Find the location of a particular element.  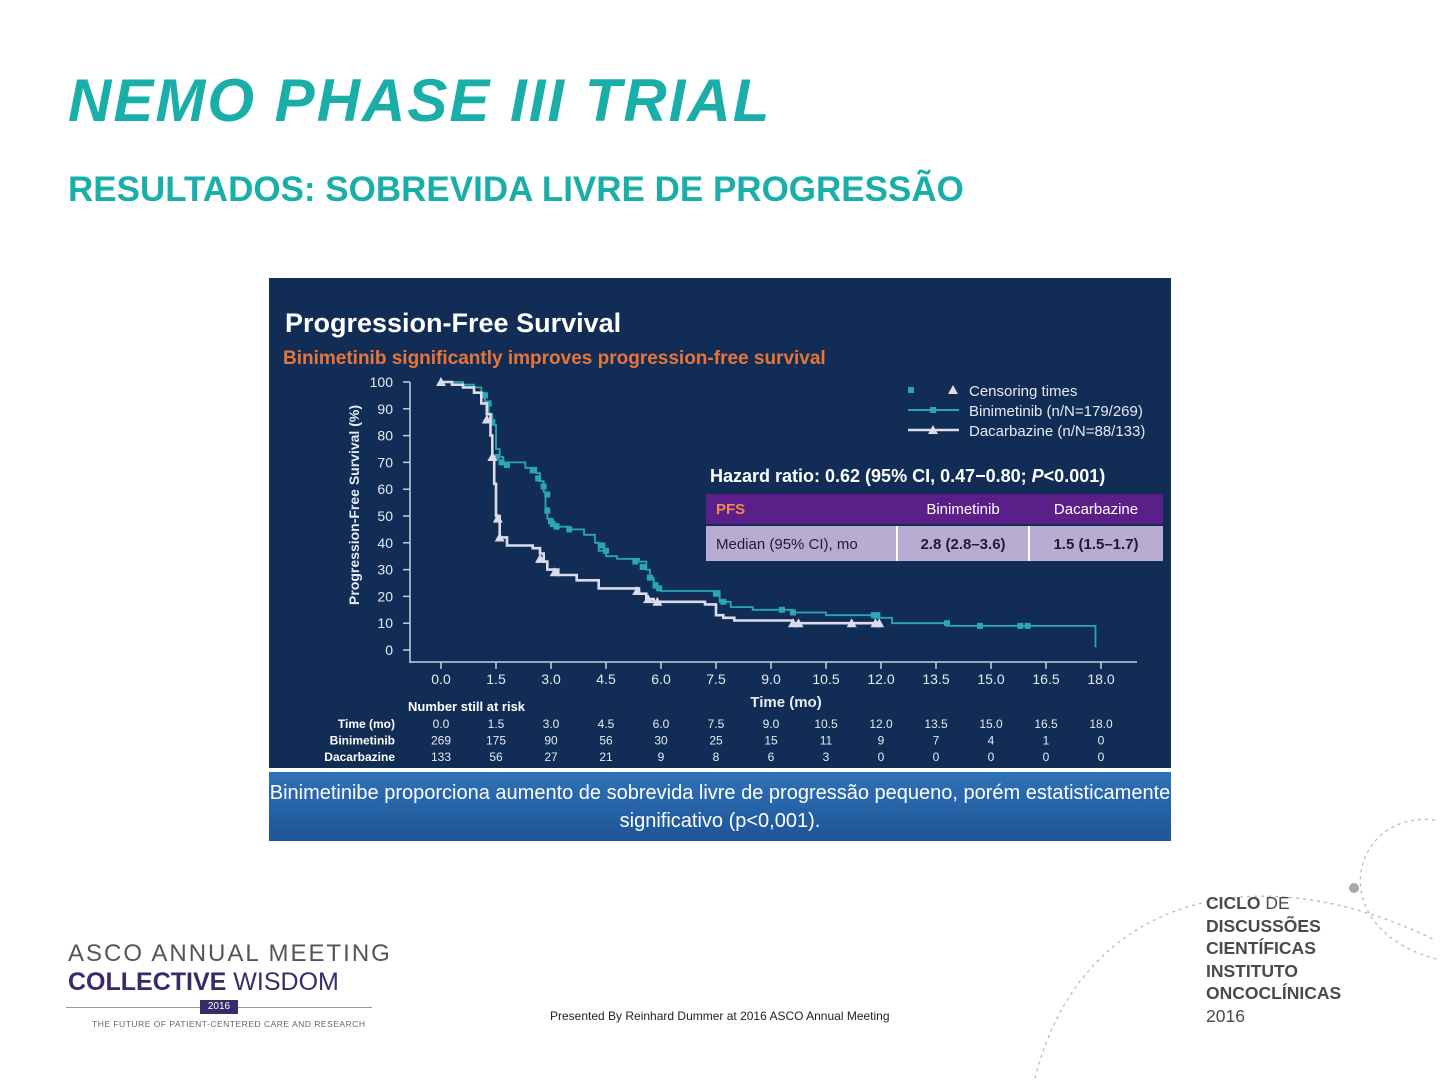

series-line-dacarbazine is located at coordinates (661, 502).